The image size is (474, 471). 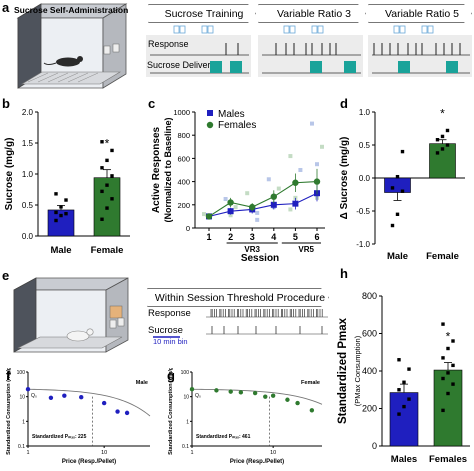 I want to click on panel-label-h: h, so click(x=344, y=273).